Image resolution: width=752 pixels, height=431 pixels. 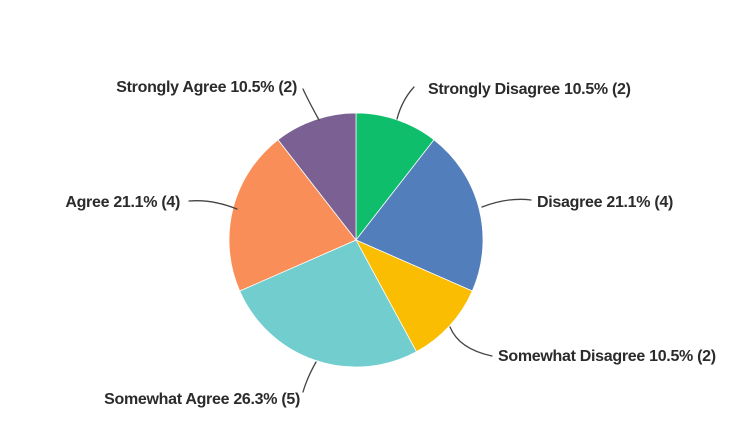 I want to click on leader-line-somewhat-disagree, so click(x=471, y=341).